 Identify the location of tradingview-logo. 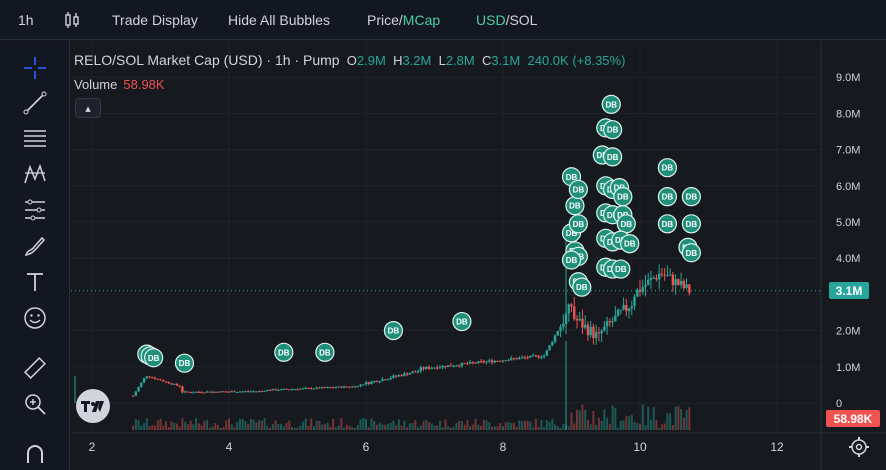
(93, 406).